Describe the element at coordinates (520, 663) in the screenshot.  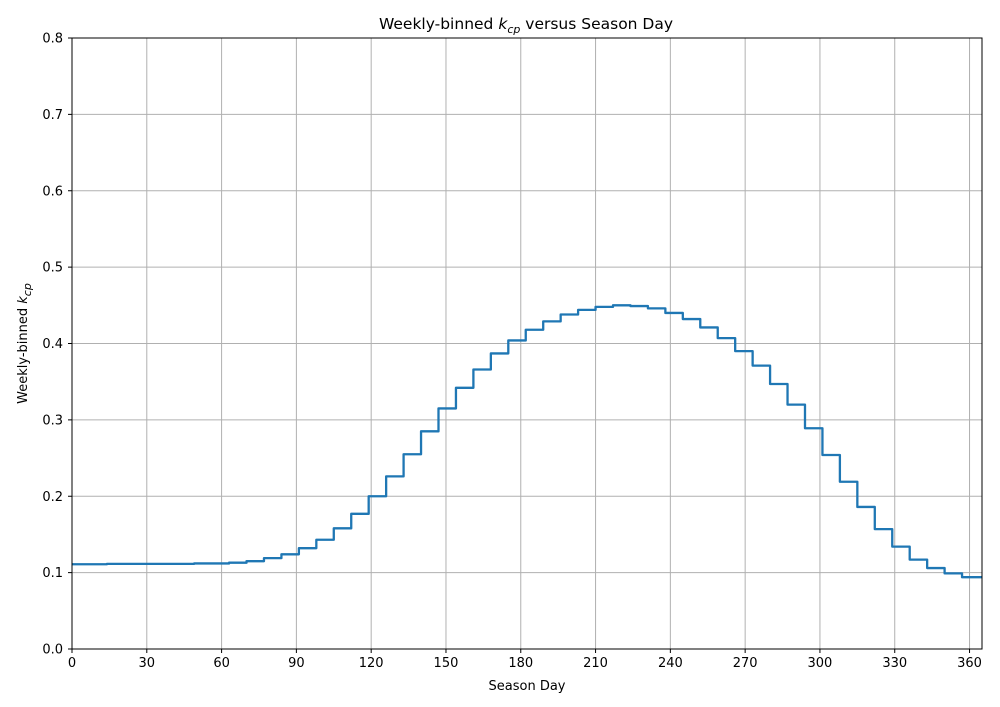
I see `x-tick-label: 180` at that location.